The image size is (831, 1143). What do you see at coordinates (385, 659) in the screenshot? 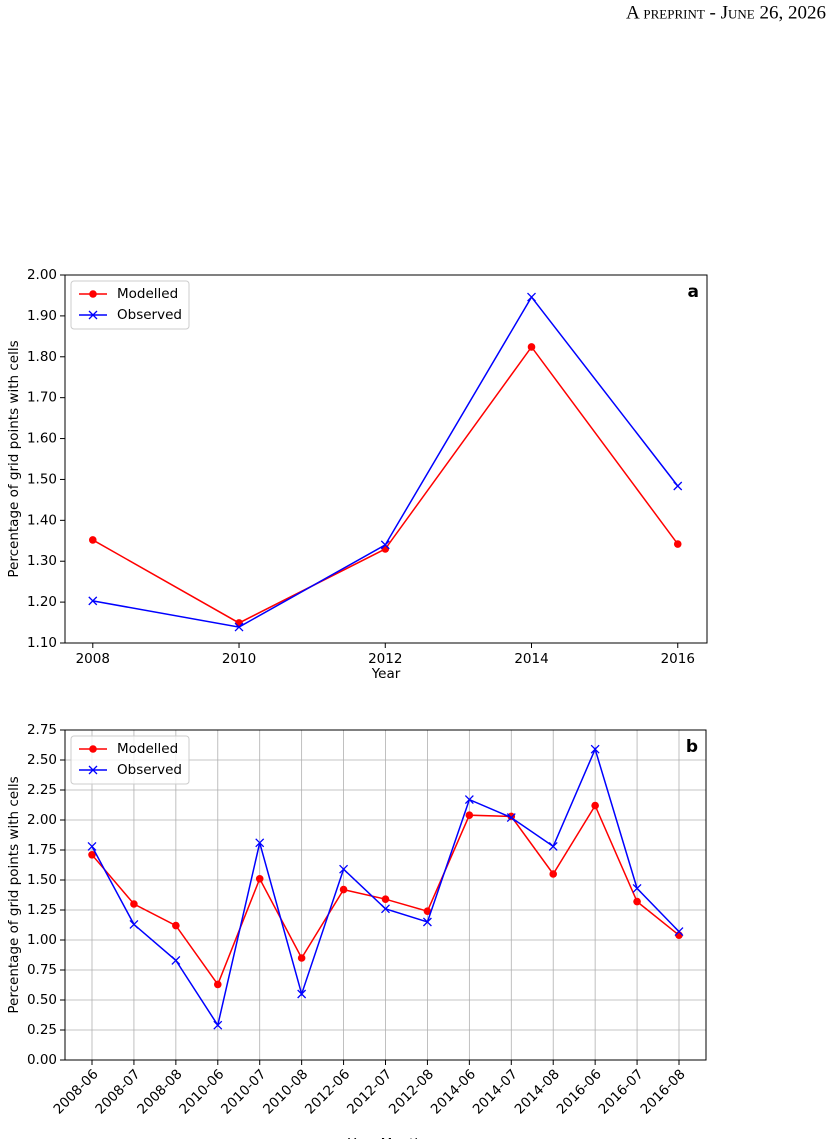
I see `x-tick-label: 2012` at bounding box center [385, 659].